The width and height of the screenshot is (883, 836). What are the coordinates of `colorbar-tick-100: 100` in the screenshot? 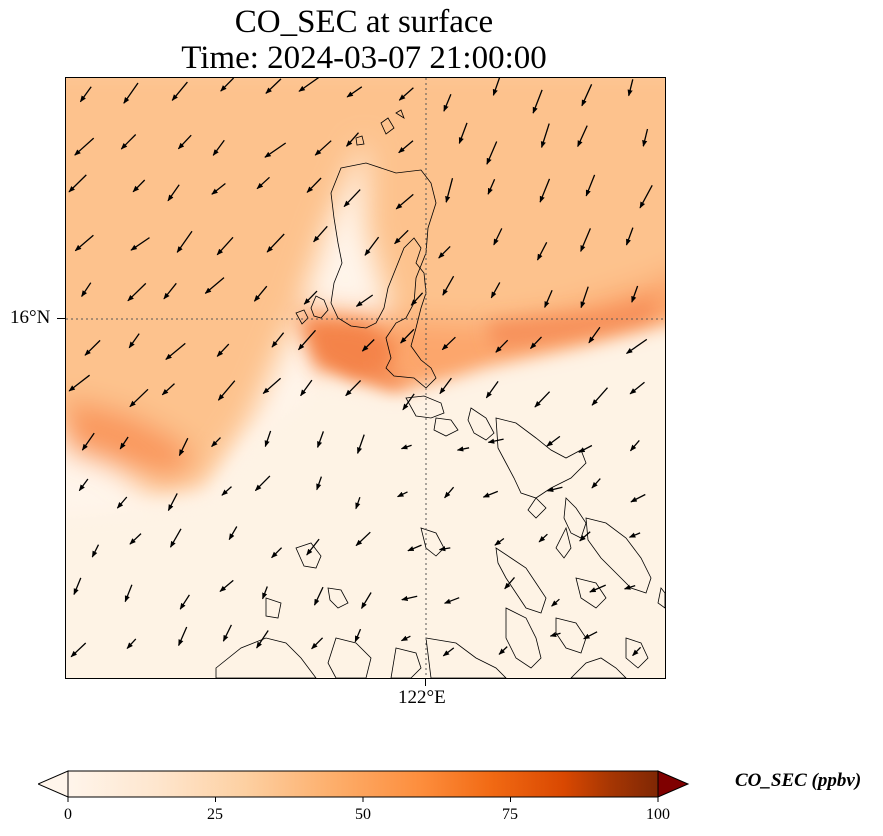 It's located at (658, 814).